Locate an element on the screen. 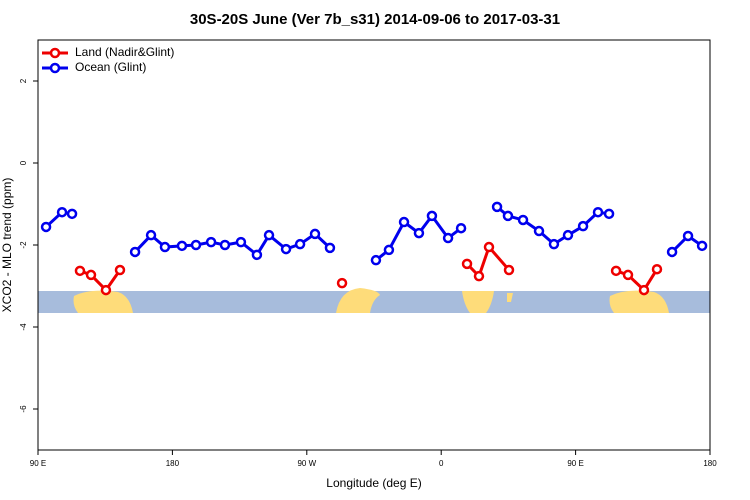  y-tick-label: -4 is located at coordinates (23, 327).